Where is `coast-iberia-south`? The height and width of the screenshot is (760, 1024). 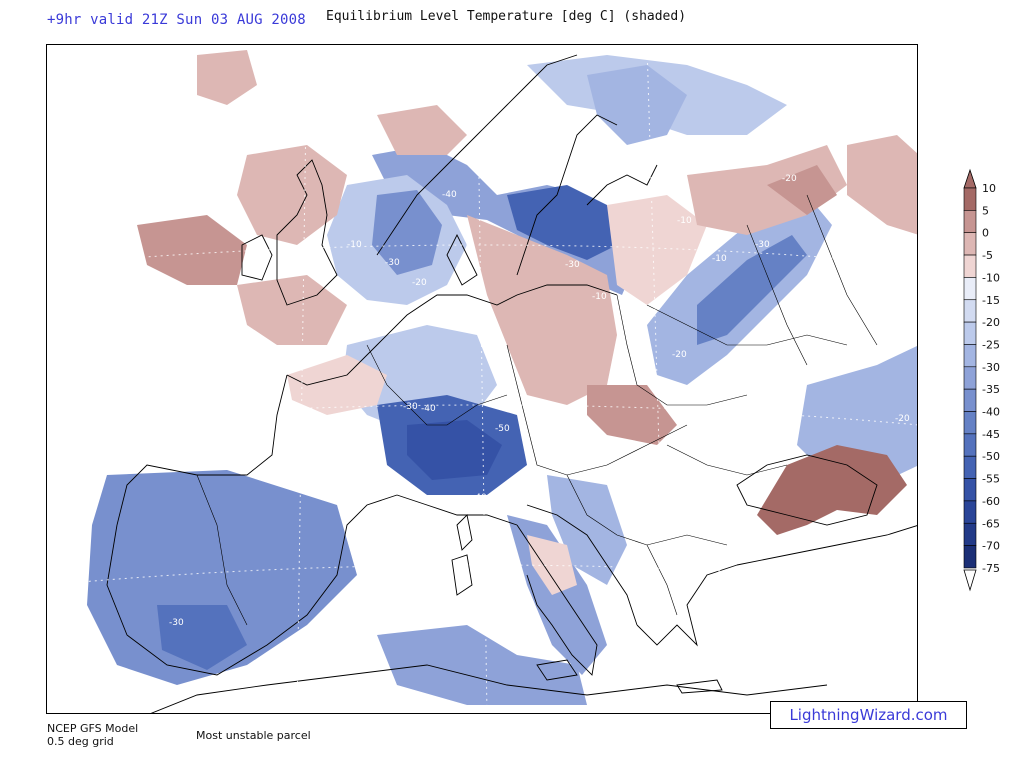 coast-iberia-south is located at coordinates (252, 585).